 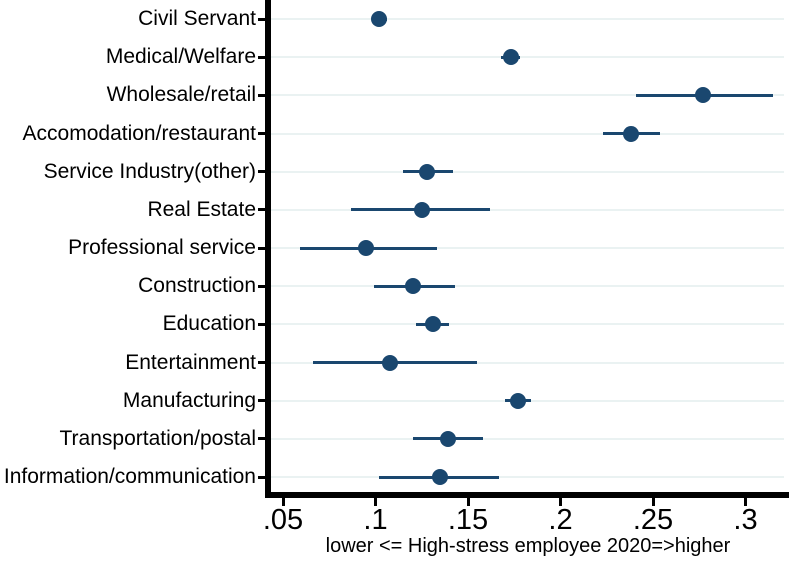 What do you see at coordinates (197, 286) in the screenshot?
I see `y-axis-category-label: Construction` at bounding box center [197, 286].